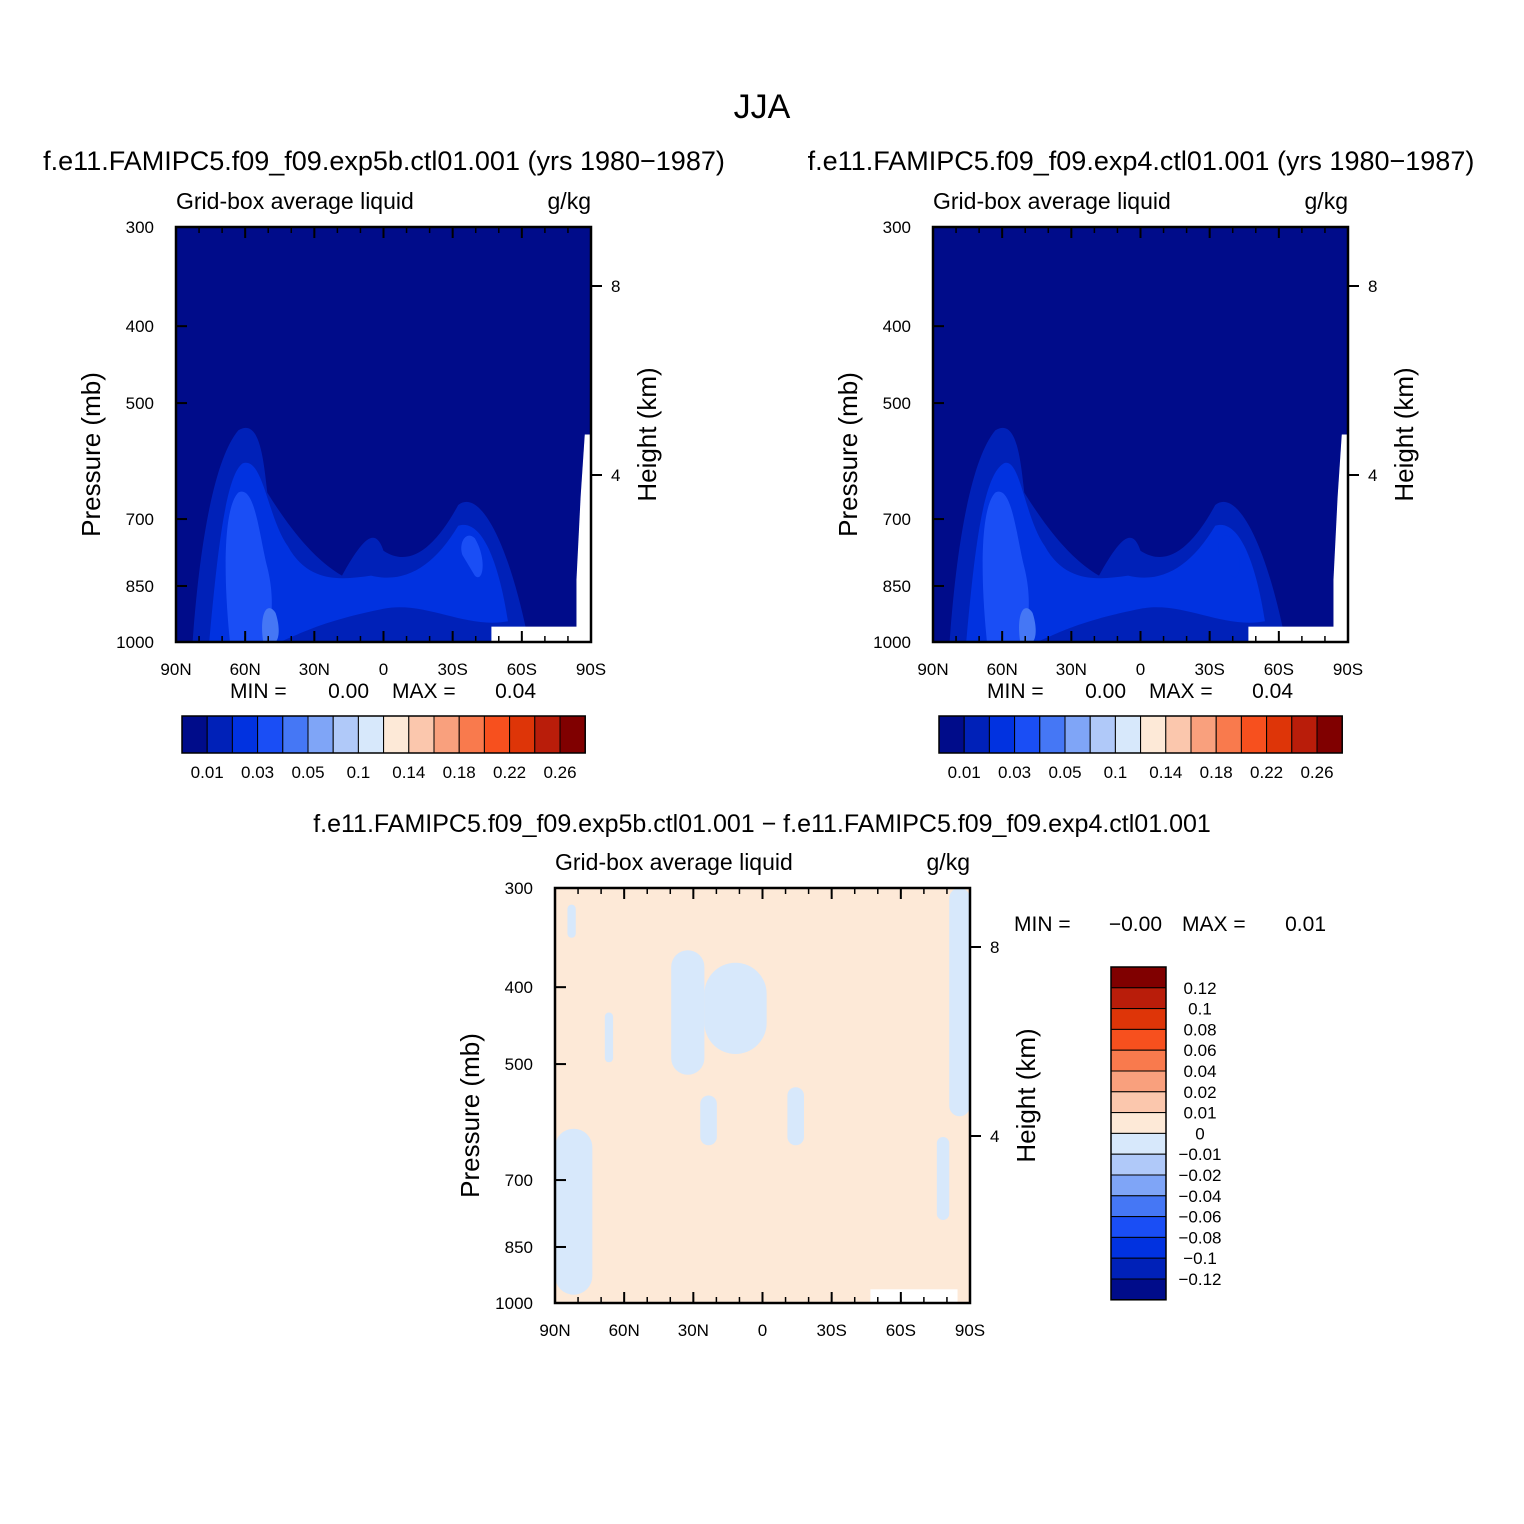  I want to click on contour-level-sh, so click(1229, 556).